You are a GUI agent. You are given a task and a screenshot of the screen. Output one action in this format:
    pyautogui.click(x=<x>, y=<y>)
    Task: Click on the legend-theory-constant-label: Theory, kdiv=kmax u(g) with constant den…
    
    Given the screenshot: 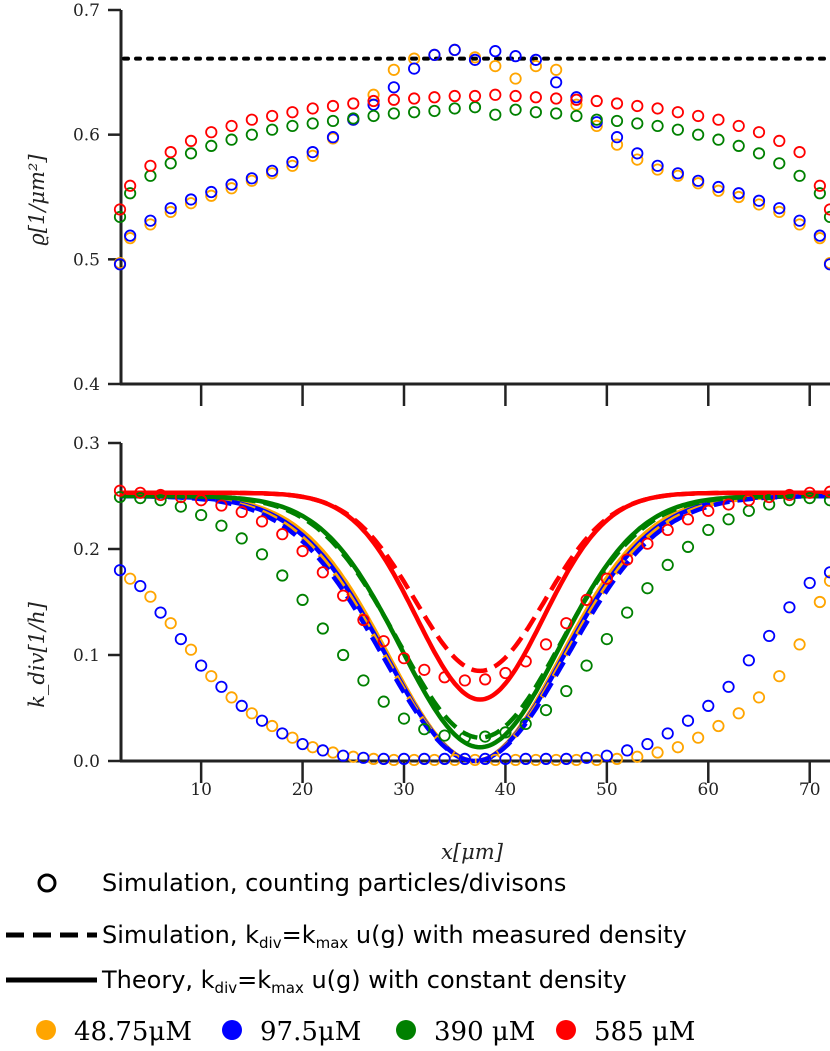 What is the action you would take?
    pyautogui.click(x=364, y=981)
    